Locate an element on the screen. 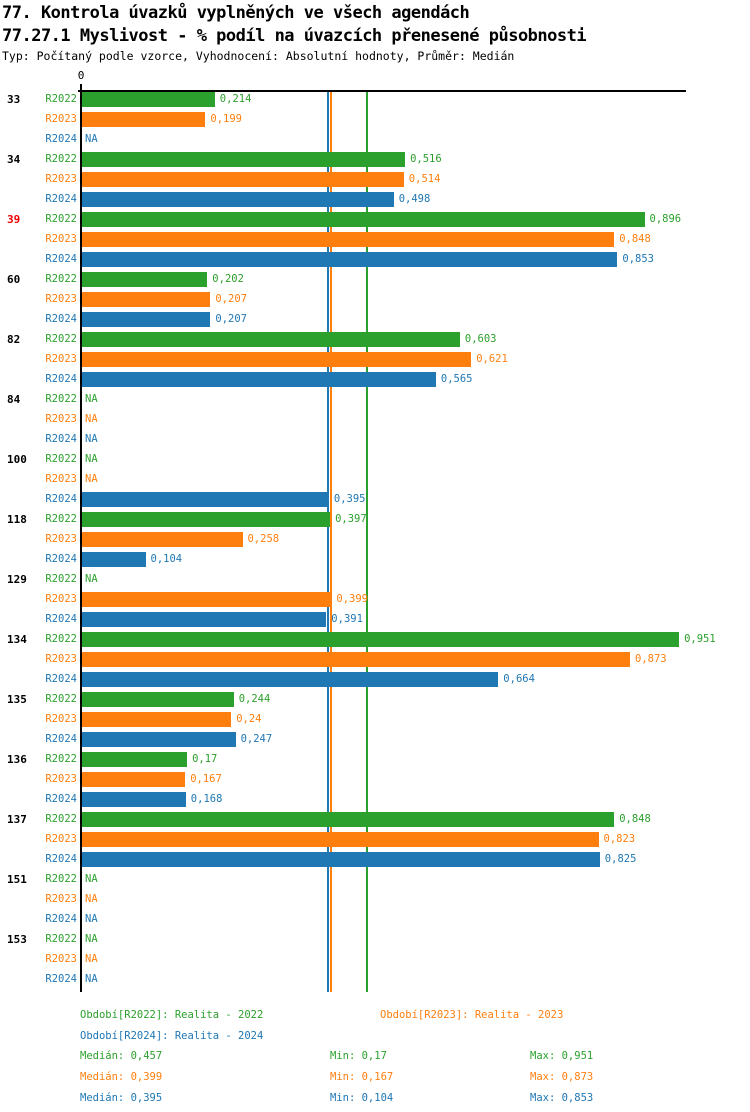  stat-max-r2023: Max: 0,873 is located at coordinates (562, 1077).